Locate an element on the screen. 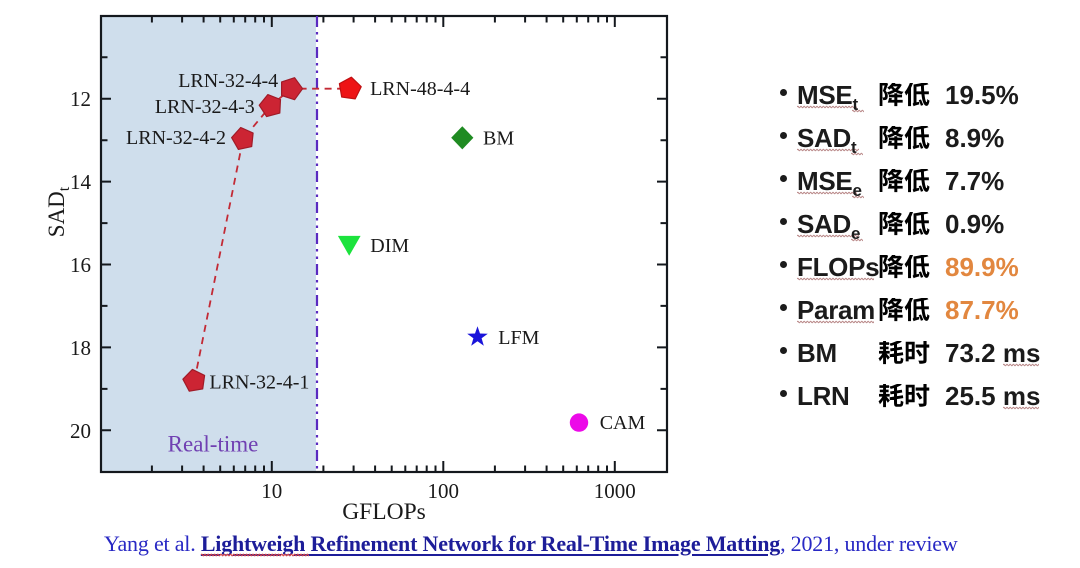 The image size is (1080, 568). svg-text: BM is located at coordinates (498, 139).